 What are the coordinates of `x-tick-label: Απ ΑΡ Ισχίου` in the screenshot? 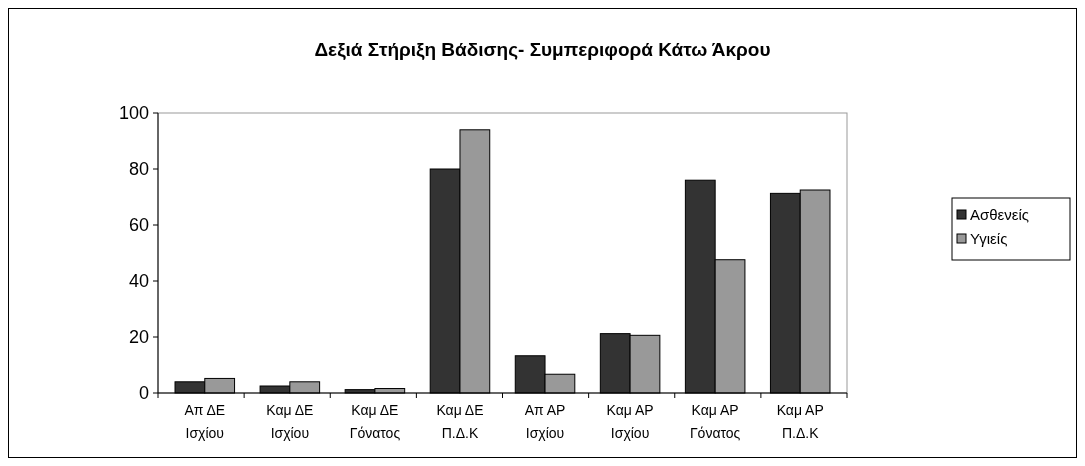 It's located at (545, 421).